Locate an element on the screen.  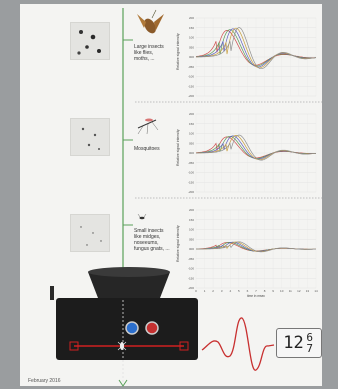
mosquito-icon is located at coordinates (148, 126).